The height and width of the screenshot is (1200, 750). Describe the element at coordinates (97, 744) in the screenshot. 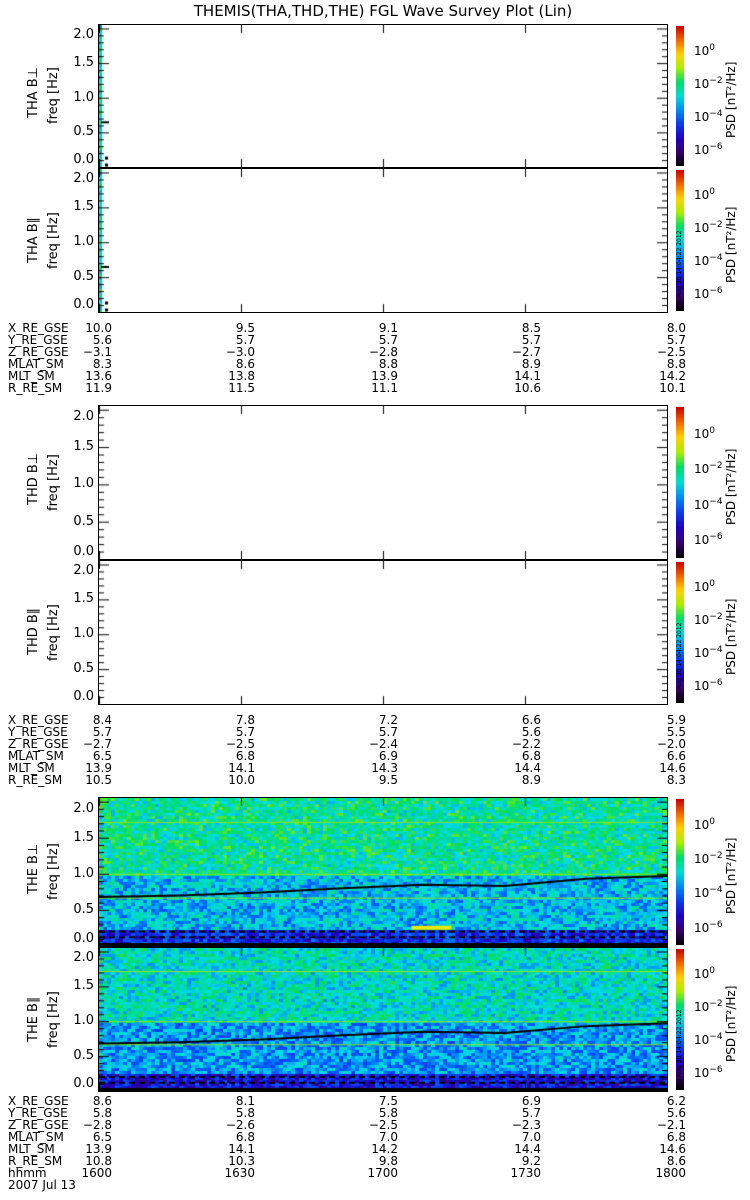

I see `ephemeris-value: −2.7` at that location.